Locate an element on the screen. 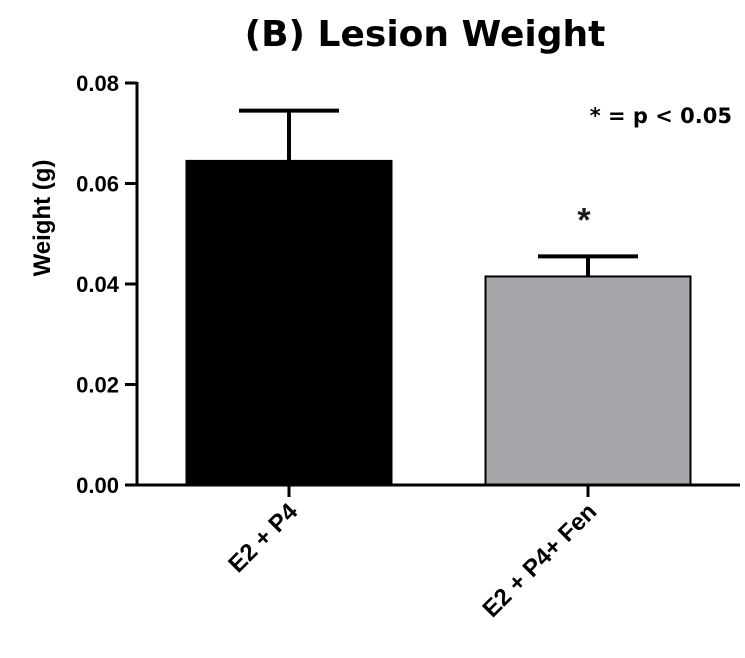 This screenshot has width=745, height=658. significance-marker: * is located at coordinates (584, 220).